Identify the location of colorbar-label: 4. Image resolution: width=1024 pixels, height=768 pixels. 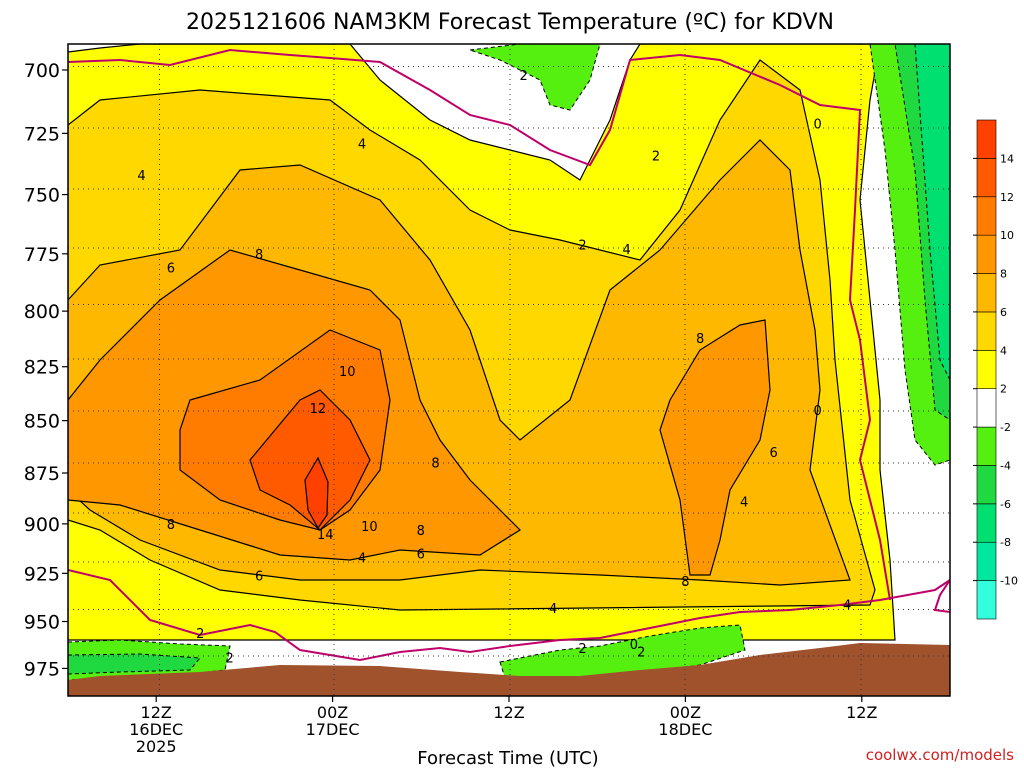
(1003, 350).